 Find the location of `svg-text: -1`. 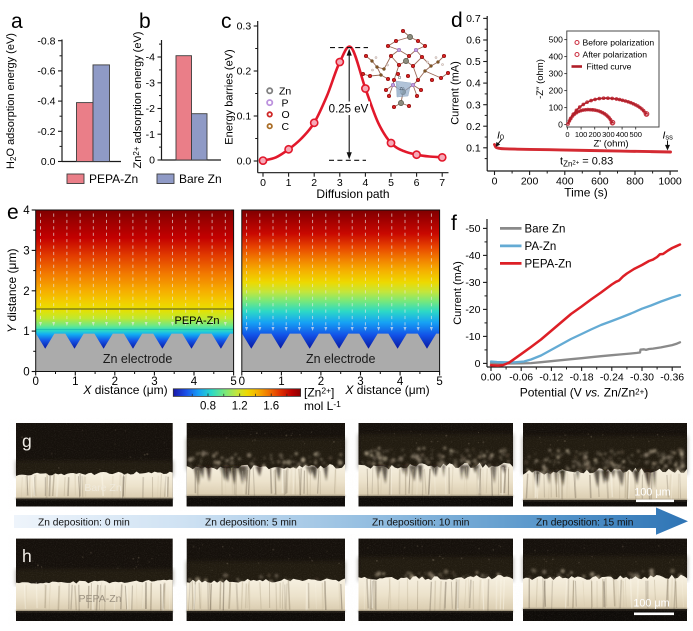

svg-text: -1 is located at coordinates (150, 135).